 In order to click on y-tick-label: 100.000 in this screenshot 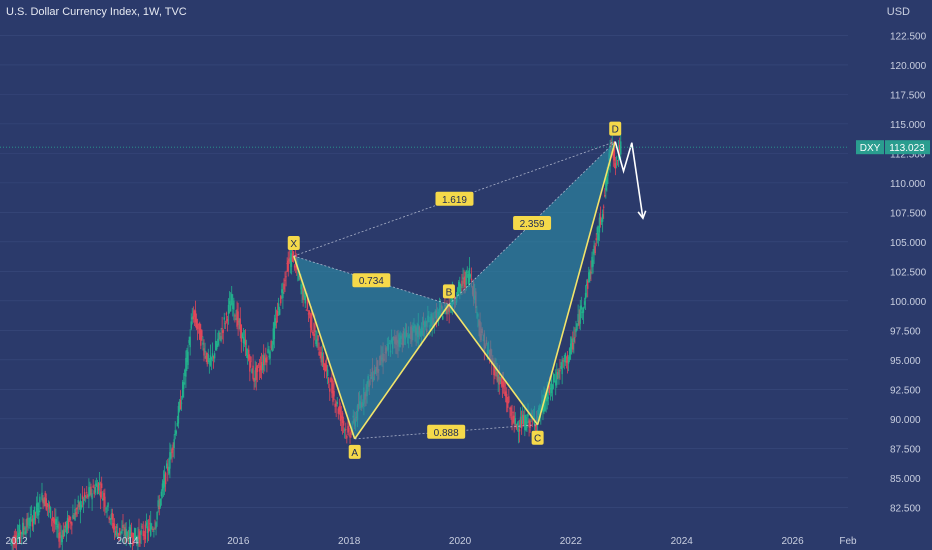, I will do `click(908, 302)`.